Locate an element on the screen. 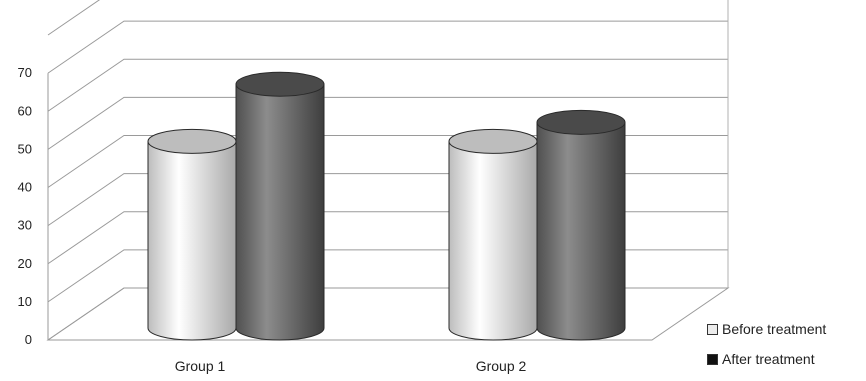 This screenshot has width=866, height=381. y-tick-label: 20 is located at coordinates (25, 263).